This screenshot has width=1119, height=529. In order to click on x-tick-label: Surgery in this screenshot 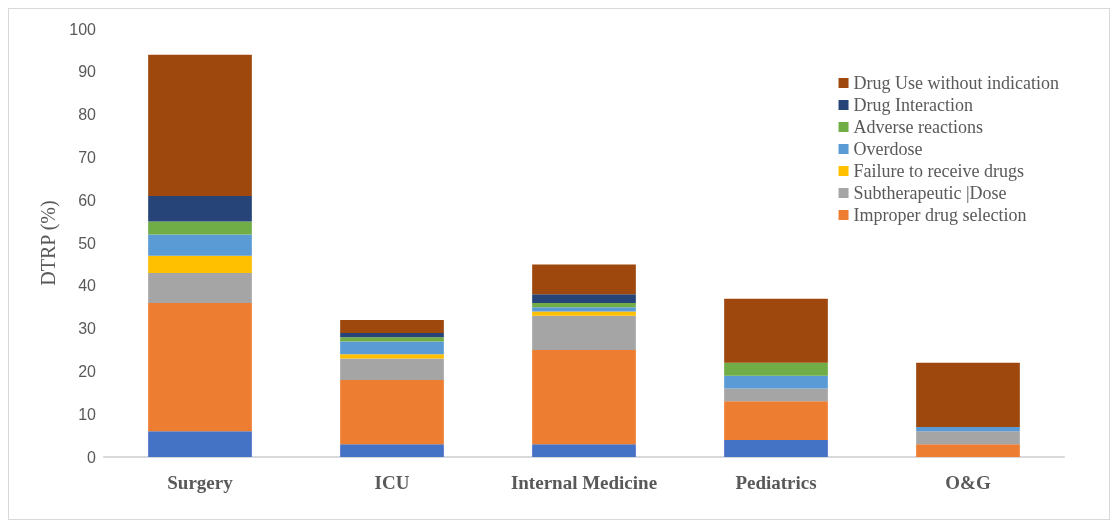, I will do `click(200, 482)`.